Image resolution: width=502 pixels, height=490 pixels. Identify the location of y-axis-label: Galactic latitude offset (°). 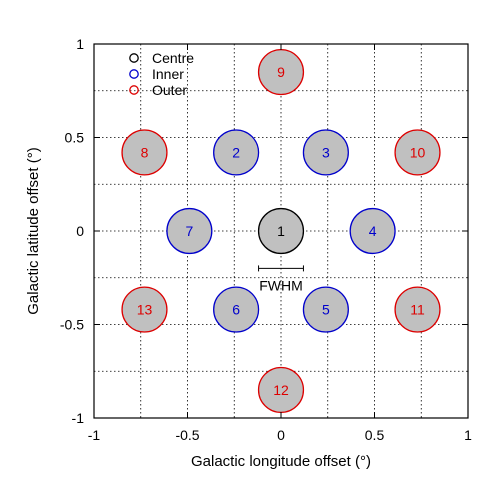
(33, 230).